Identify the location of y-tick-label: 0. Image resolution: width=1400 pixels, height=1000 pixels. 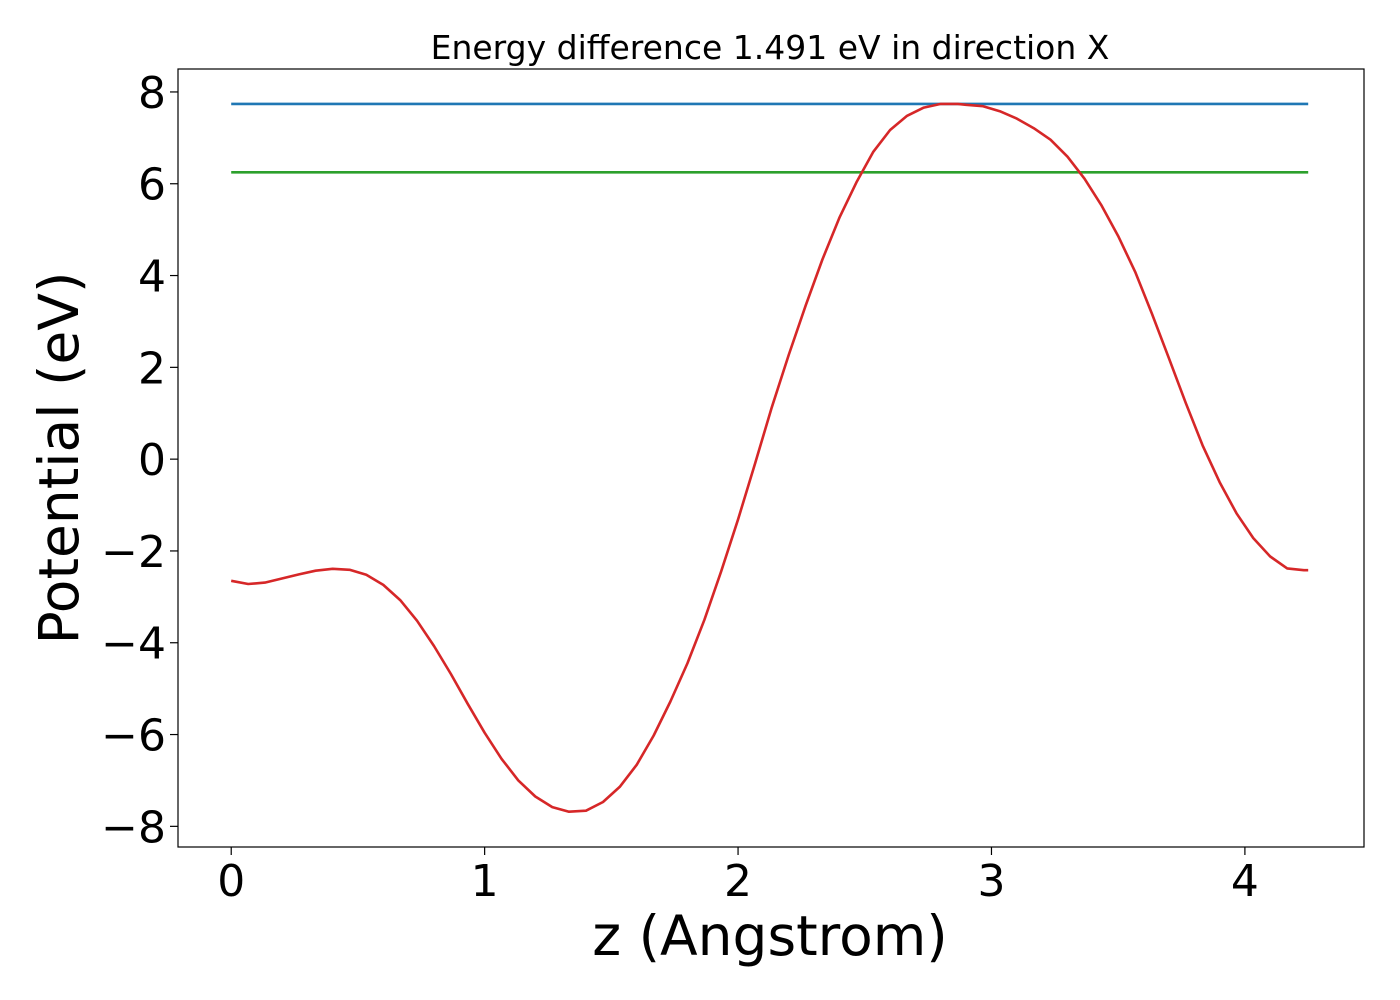
(152, 460).